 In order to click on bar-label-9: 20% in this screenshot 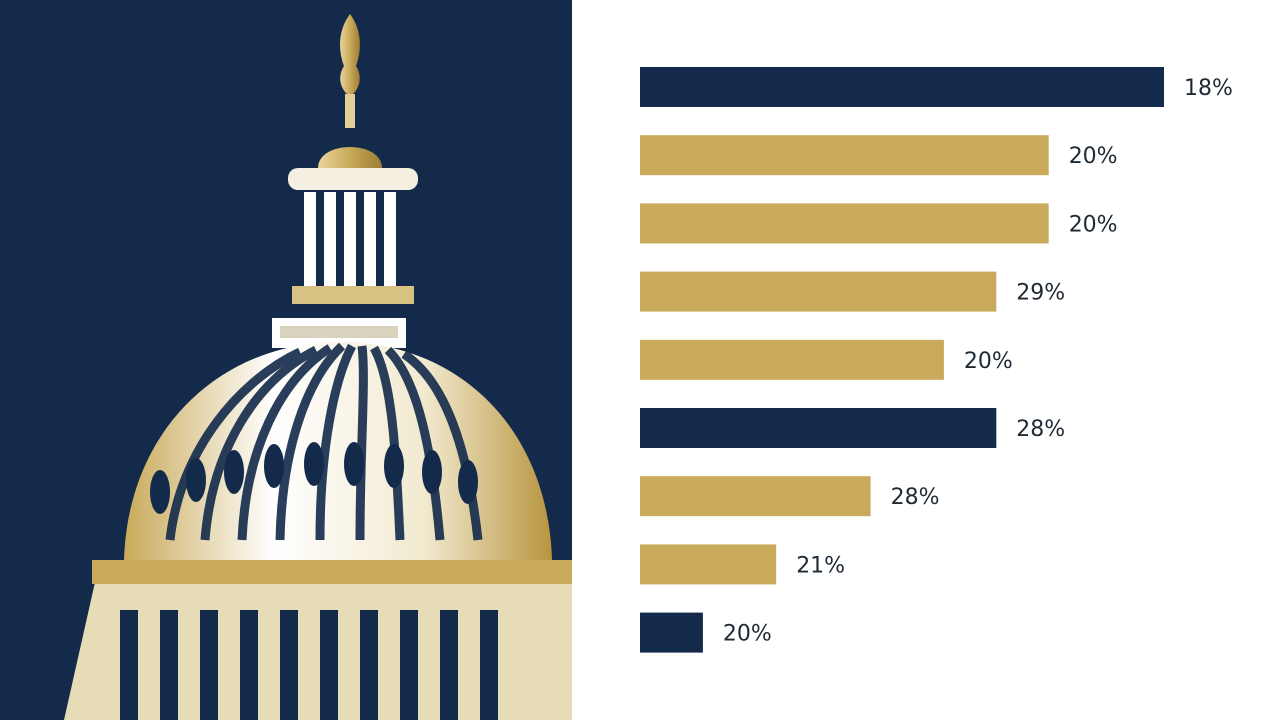, I will do `click(747, 634)`.